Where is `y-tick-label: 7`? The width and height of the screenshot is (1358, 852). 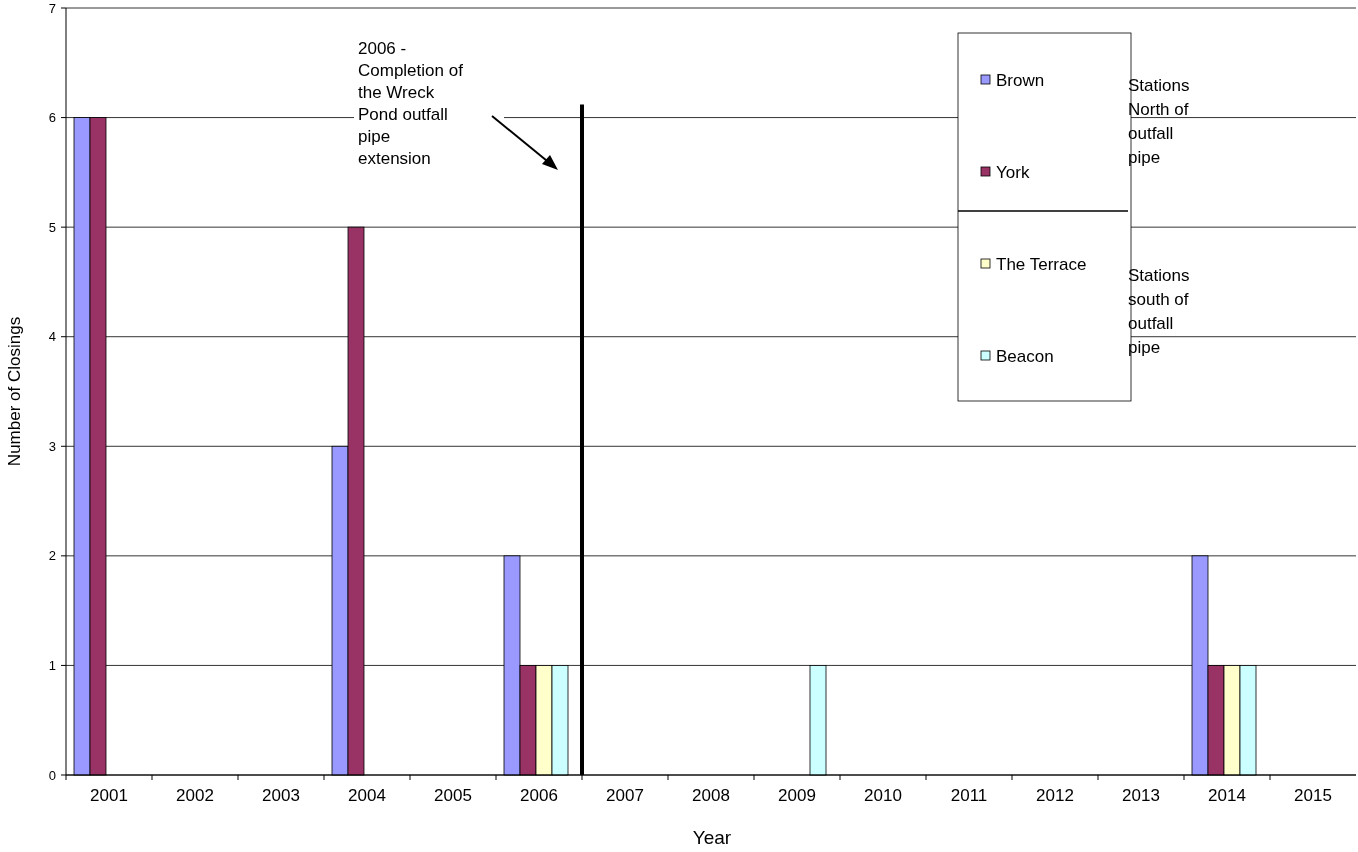 y-tick-label: 7 is located at coordinates (52, 8).